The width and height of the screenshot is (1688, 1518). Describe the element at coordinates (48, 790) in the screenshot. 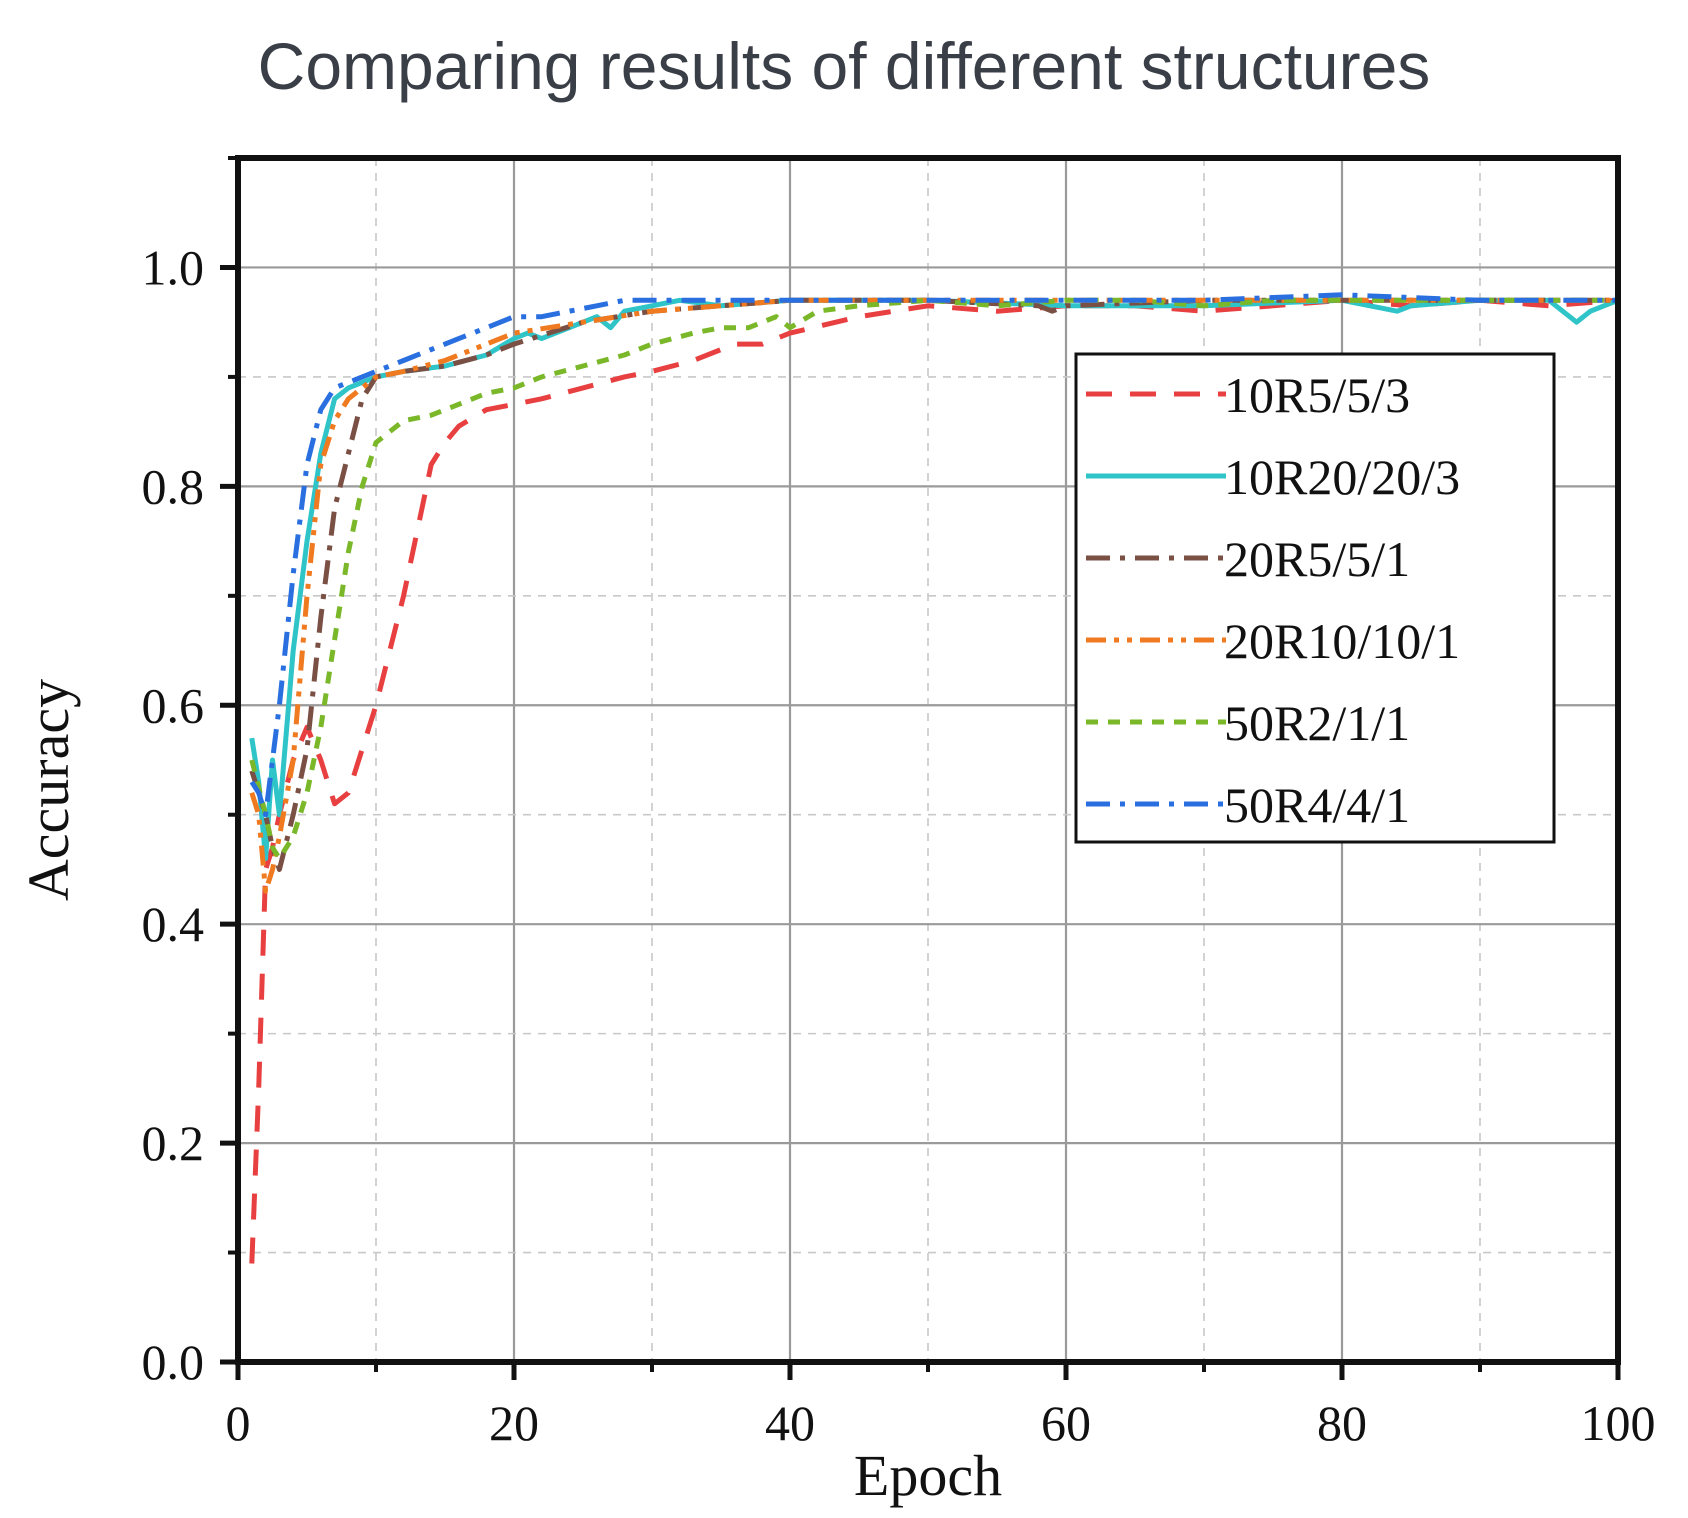

I see `y-axis-title: Accuracy` at that location.